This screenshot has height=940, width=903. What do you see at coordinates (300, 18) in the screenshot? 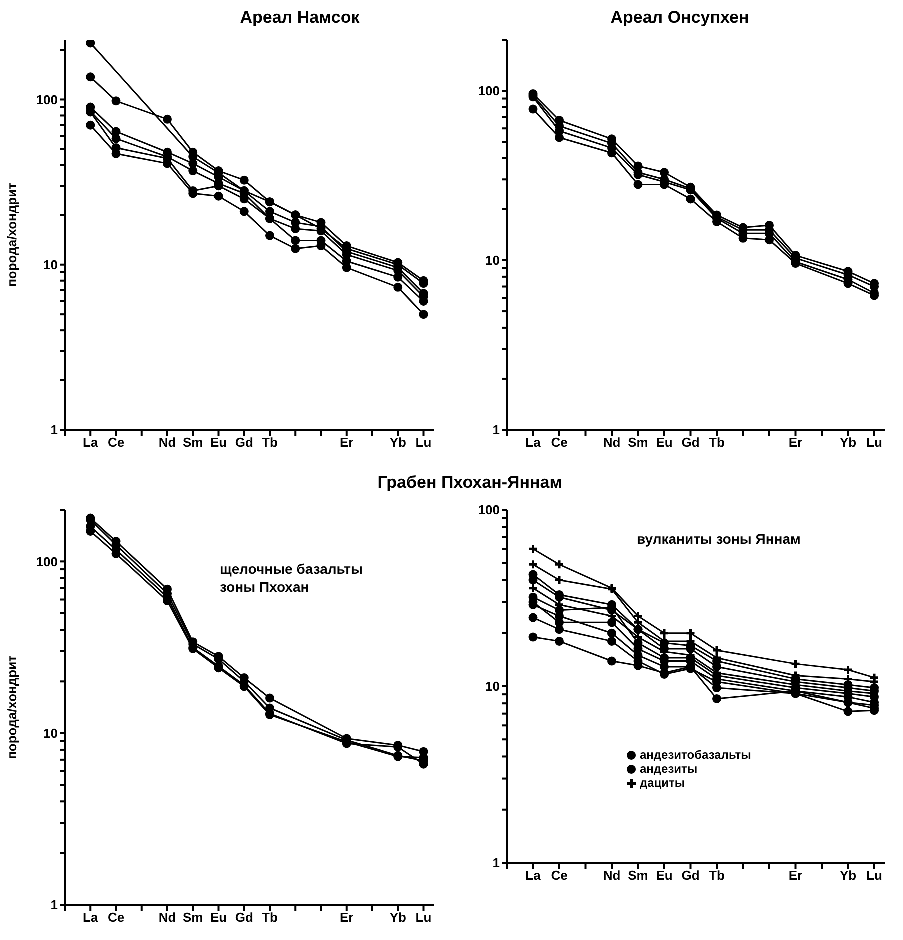
I see `chart-title: Ареал Намсок` at bounding box center [300, 18].